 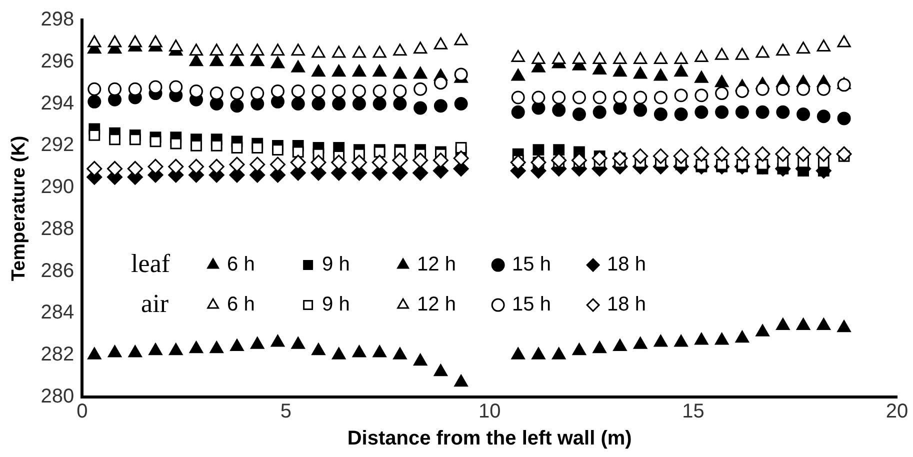 I want to click on annotation: air, so click(x=155, y=303).